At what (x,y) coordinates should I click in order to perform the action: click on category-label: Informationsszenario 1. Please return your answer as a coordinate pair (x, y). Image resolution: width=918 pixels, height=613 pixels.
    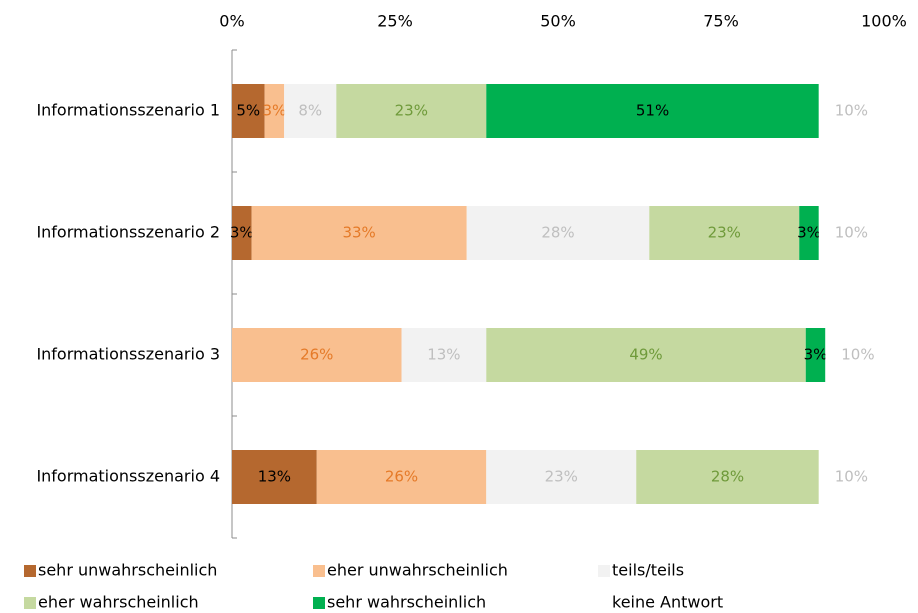
    Looking at the image, I should click on (128, 110).